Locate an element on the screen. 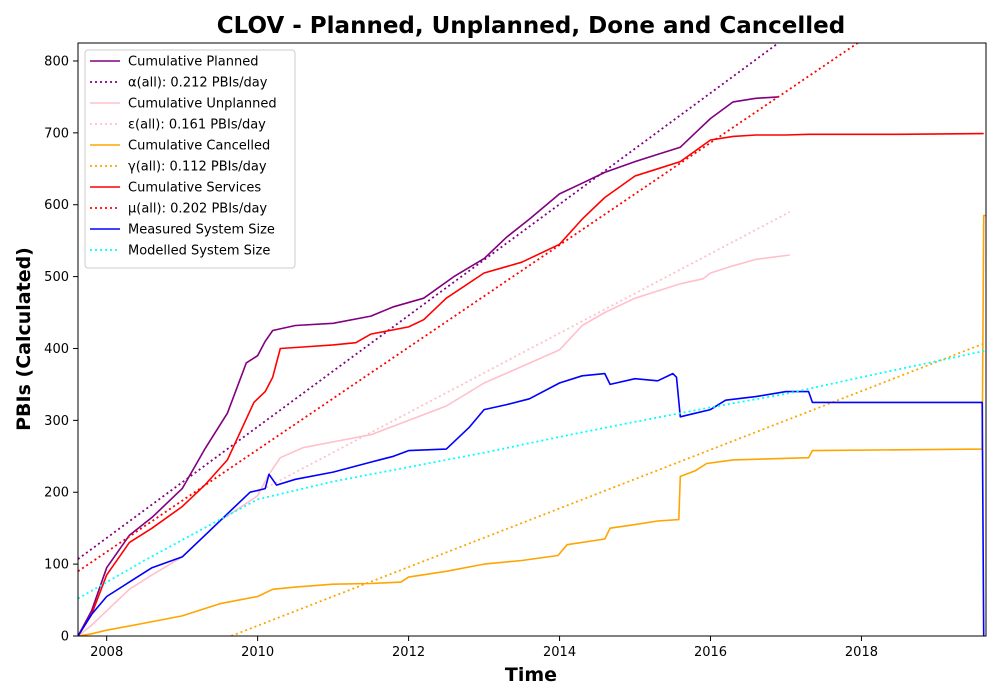 The image size is (1000, 700). legend-label-8: Measured System Size is located at coordinates (201, 230).